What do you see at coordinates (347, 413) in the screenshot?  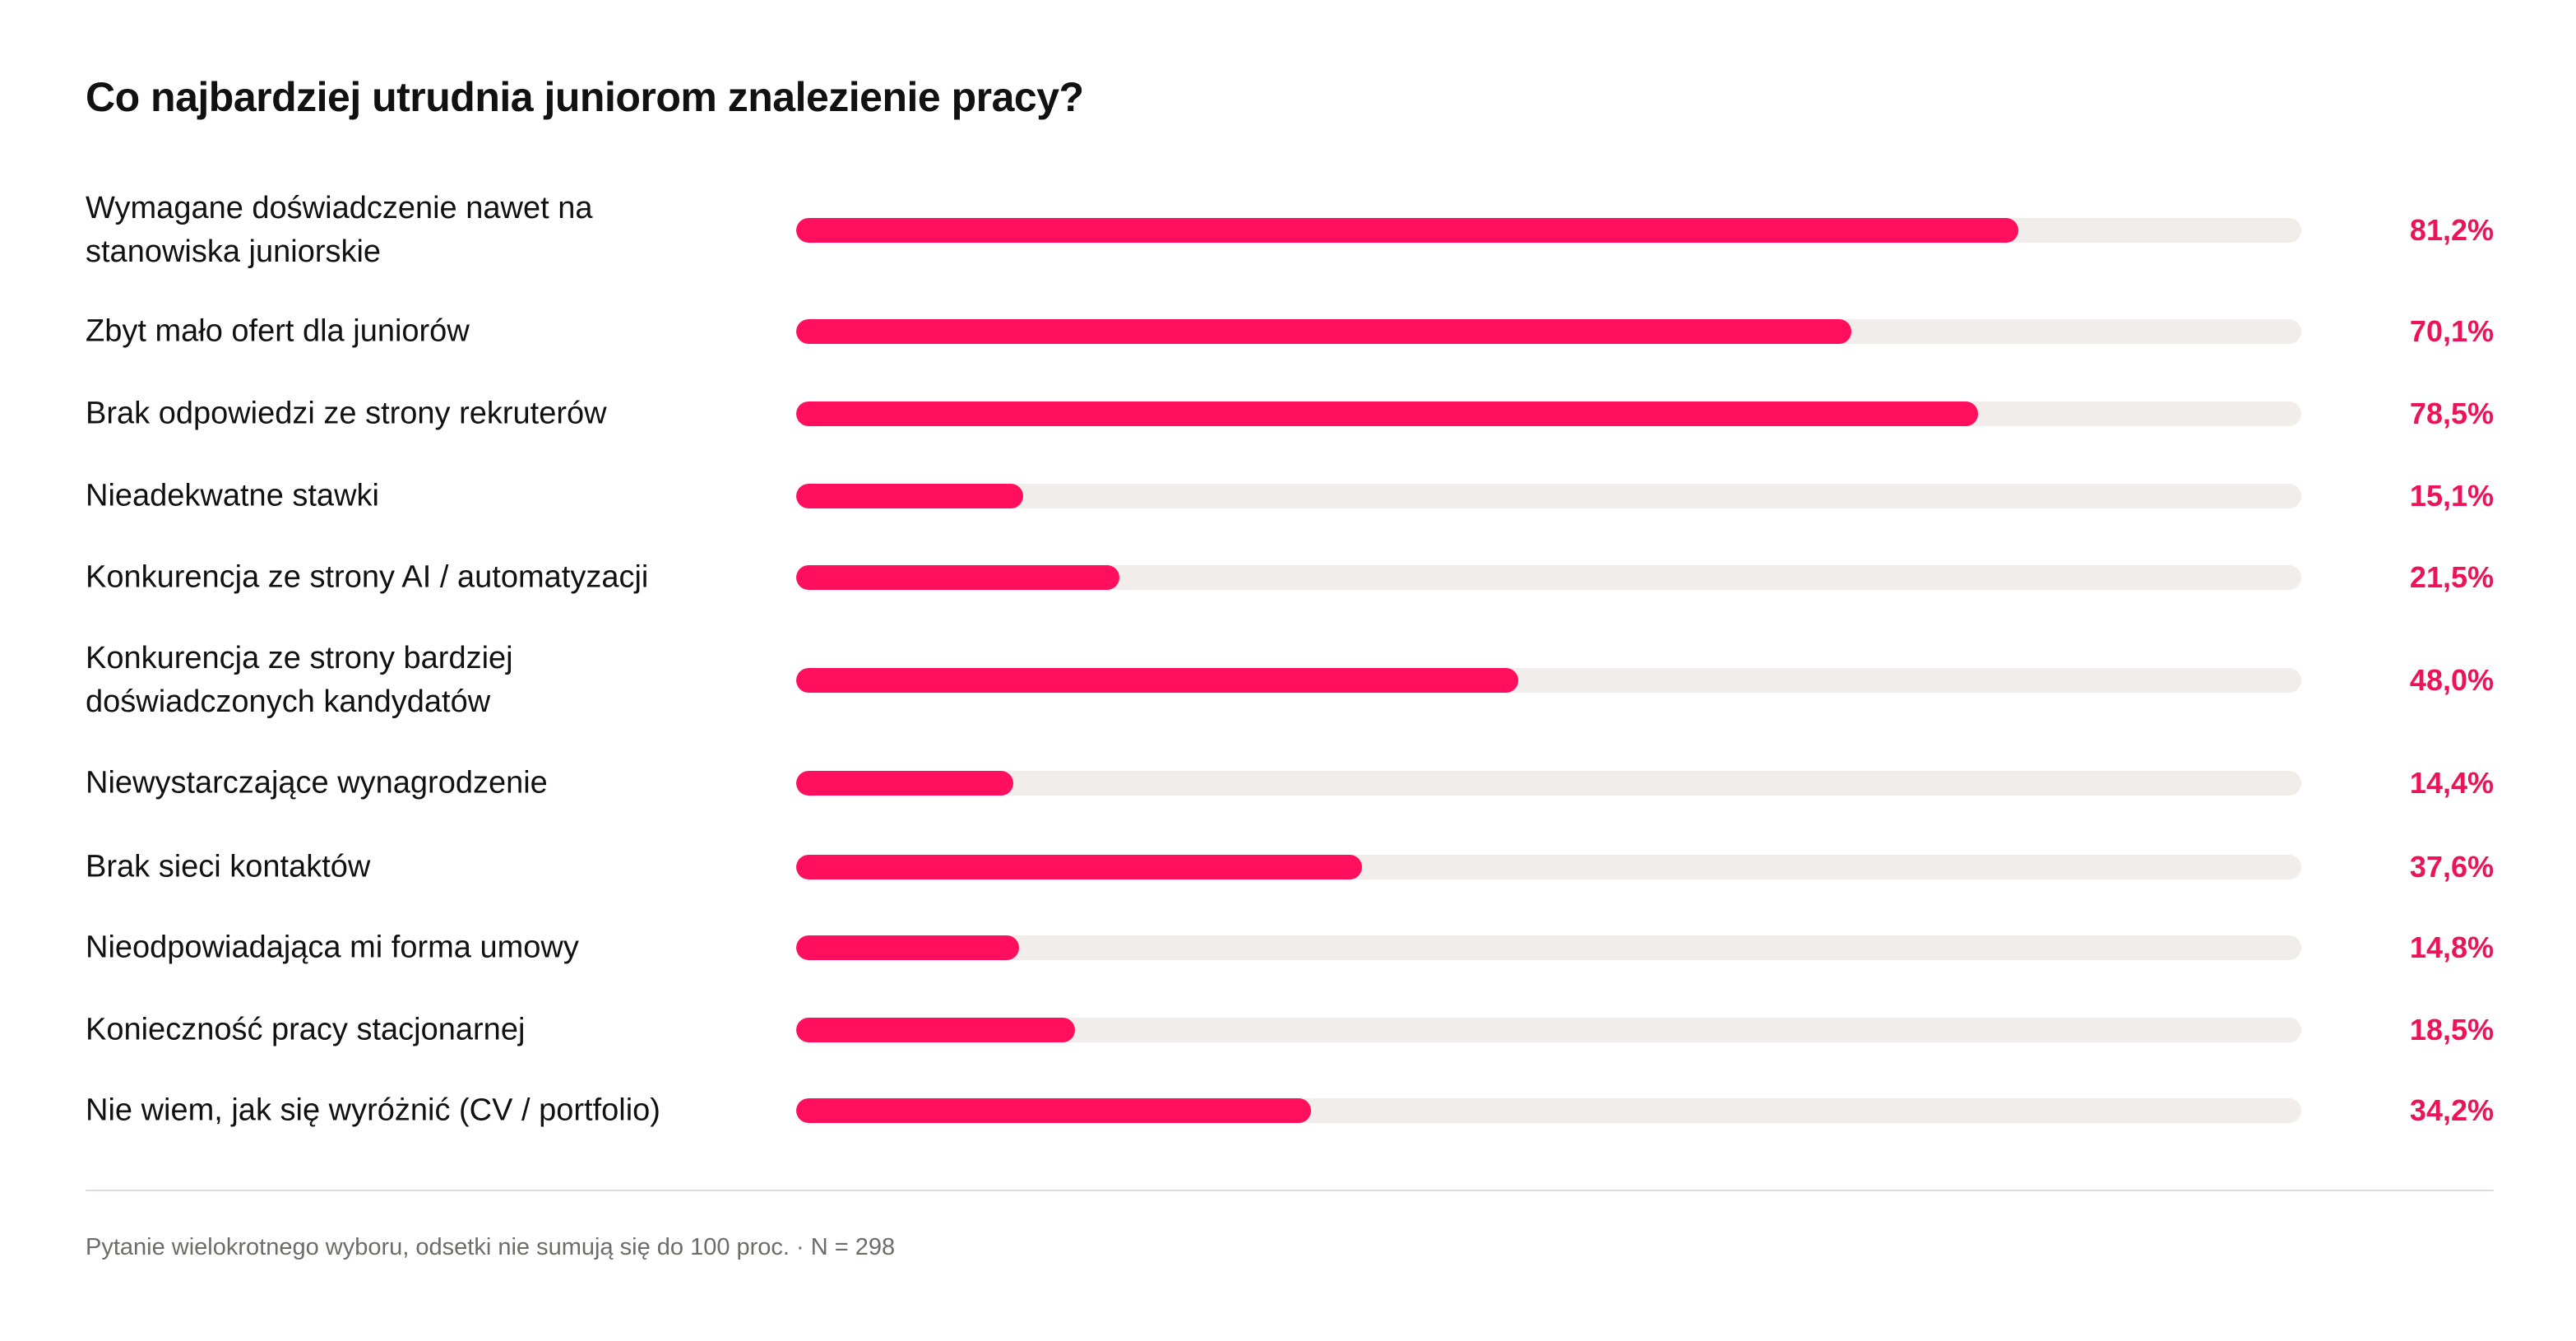 I see `category-label: Brak odpowiedzi ze strony rekruterów` at bounding box center [347, 413].